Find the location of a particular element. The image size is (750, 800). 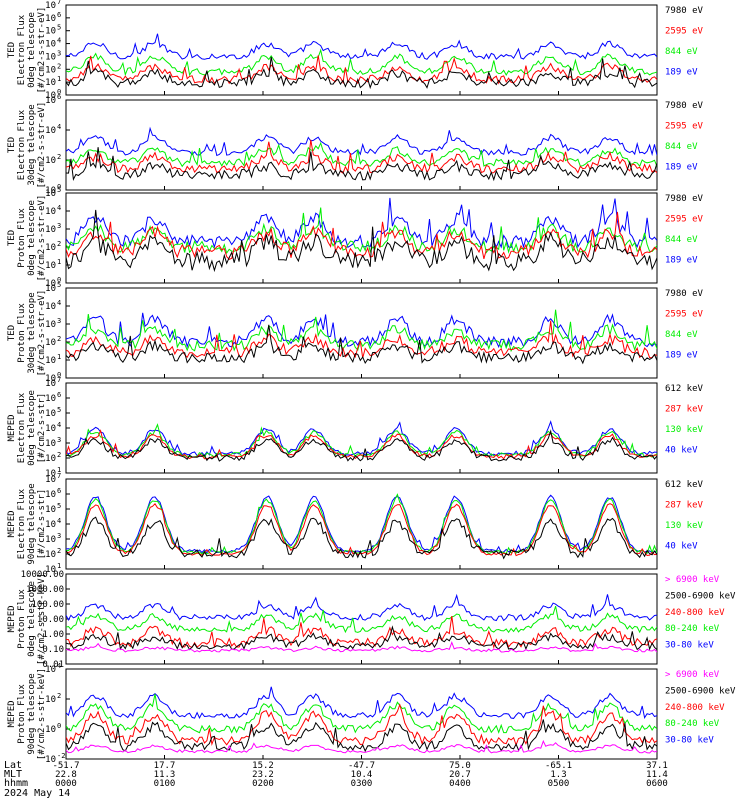

legend-entry: 130 keV is located at coordinates (684, 430).